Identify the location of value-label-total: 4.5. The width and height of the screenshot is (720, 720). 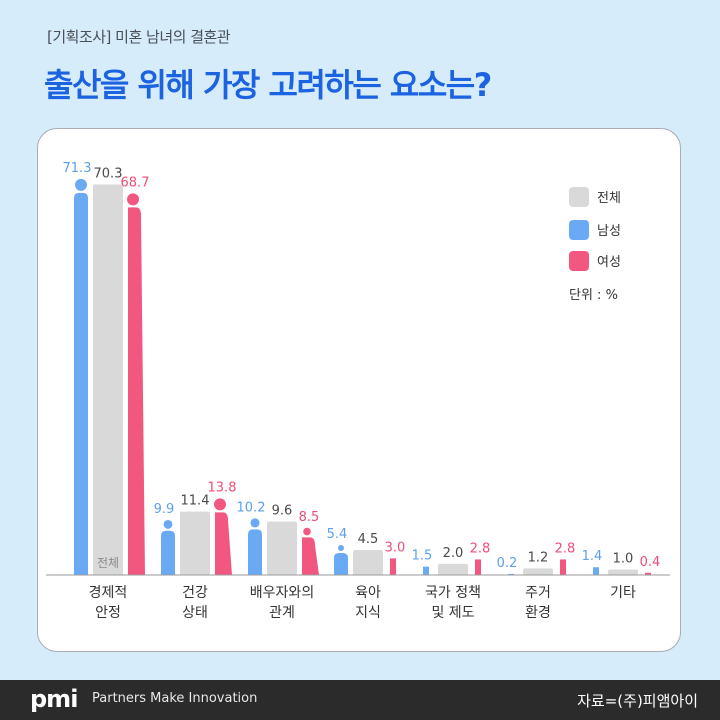
(368, 539).